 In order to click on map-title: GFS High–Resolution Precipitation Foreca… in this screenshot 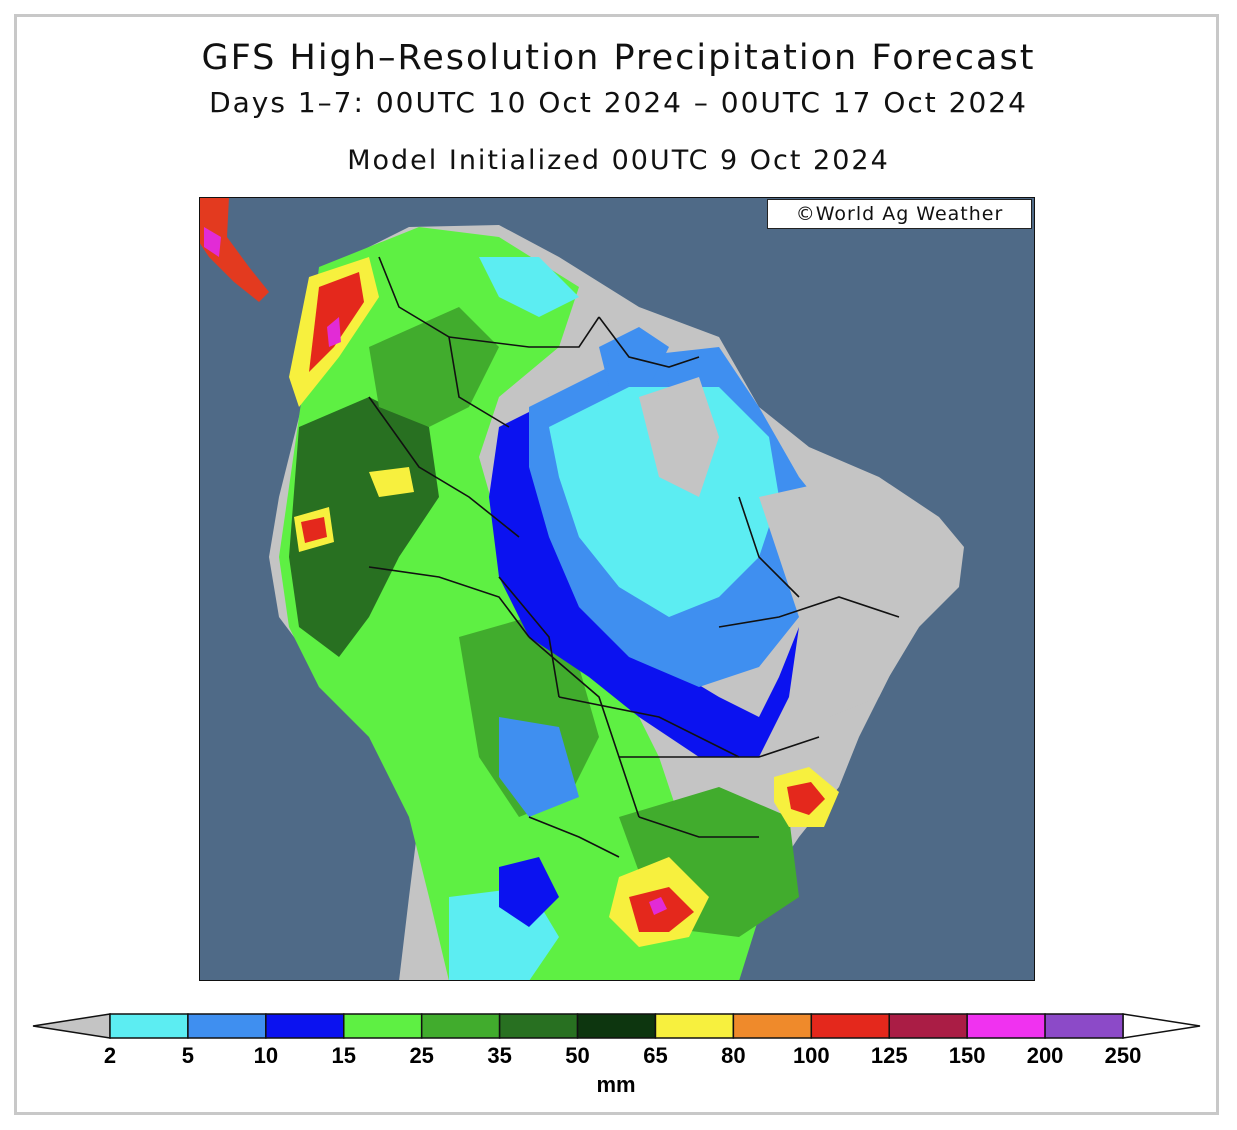, I will do `click(618, 58)`.